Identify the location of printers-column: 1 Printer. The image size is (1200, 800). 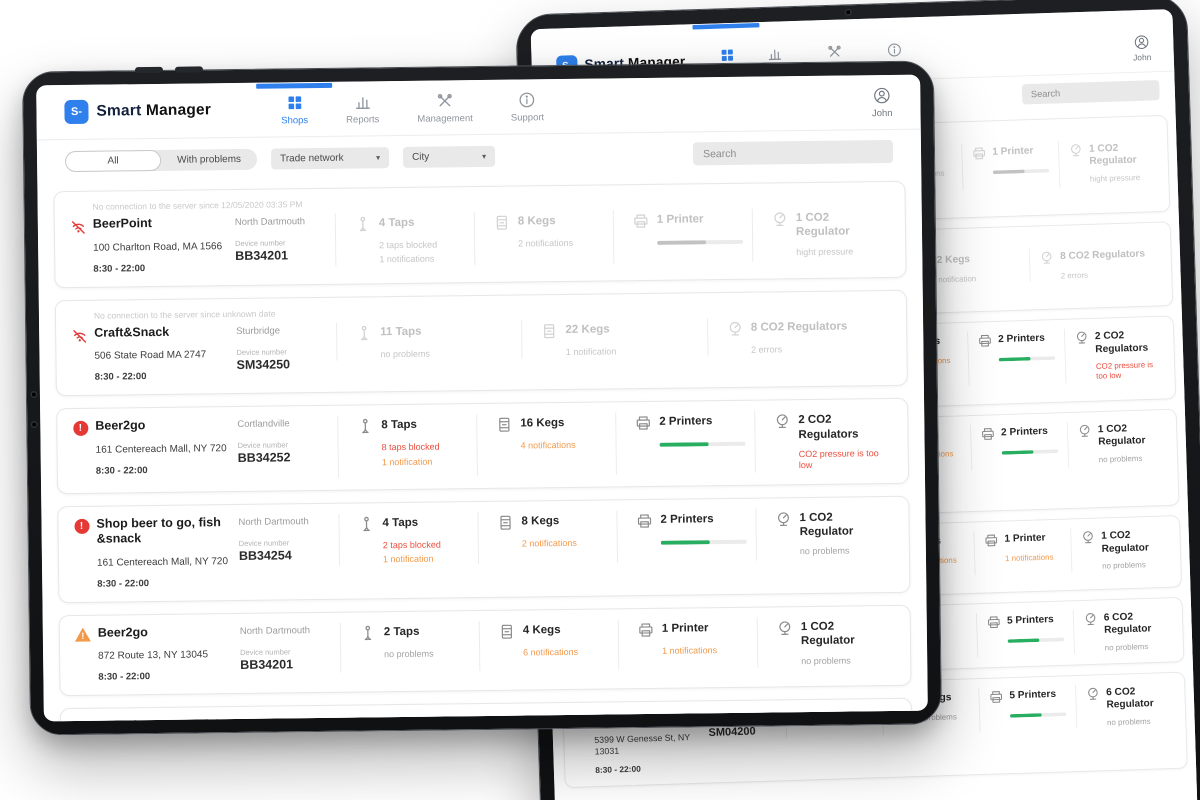
(1010, 166).